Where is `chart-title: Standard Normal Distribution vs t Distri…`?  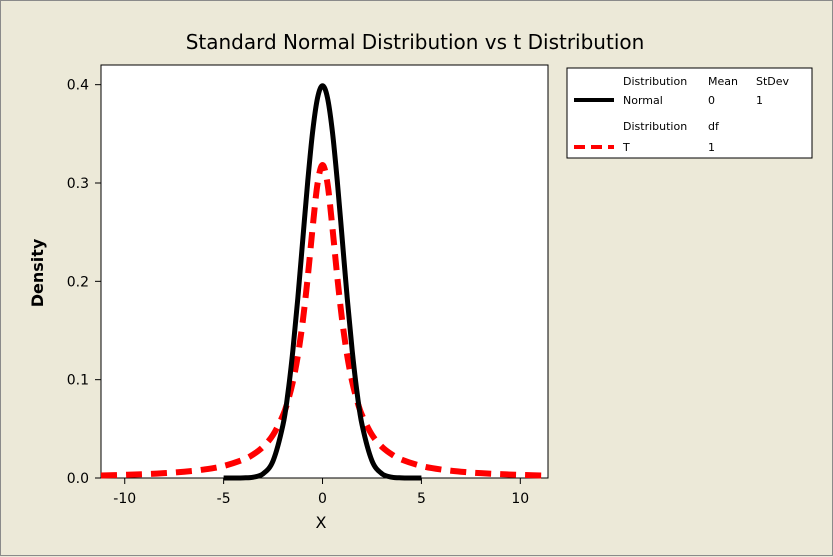
chart-title: Standard Normal Distribution vs t Distri… is located at coordinates (415, 42).